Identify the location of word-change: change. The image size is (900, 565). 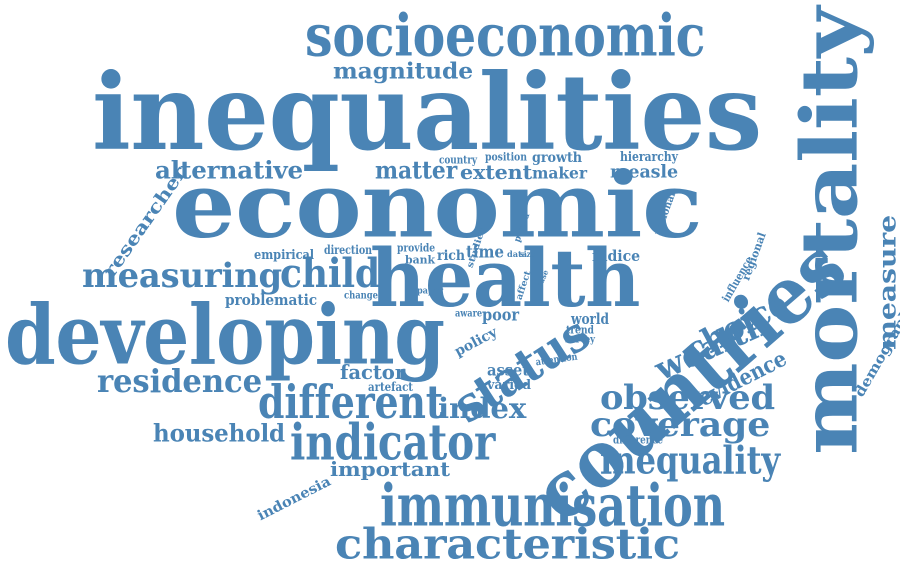
(361, 295).